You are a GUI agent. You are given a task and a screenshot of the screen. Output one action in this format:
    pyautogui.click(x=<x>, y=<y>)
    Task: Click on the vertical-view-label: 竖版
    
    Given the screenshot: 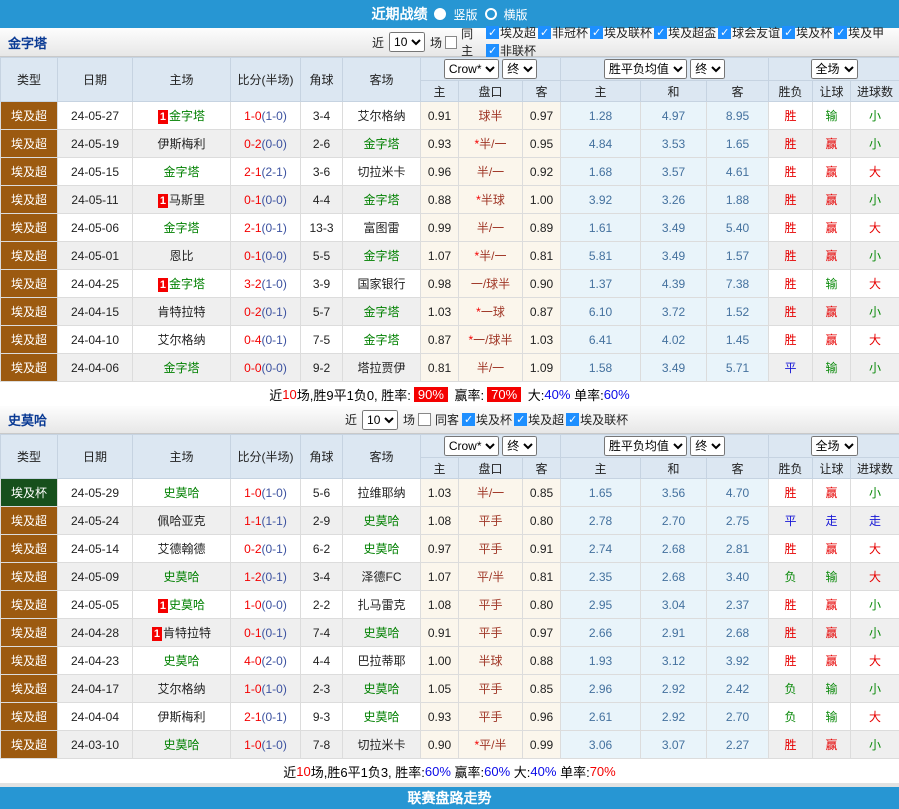 What is the action you would take?
    pyautogui.click(x=465, y=14)
    